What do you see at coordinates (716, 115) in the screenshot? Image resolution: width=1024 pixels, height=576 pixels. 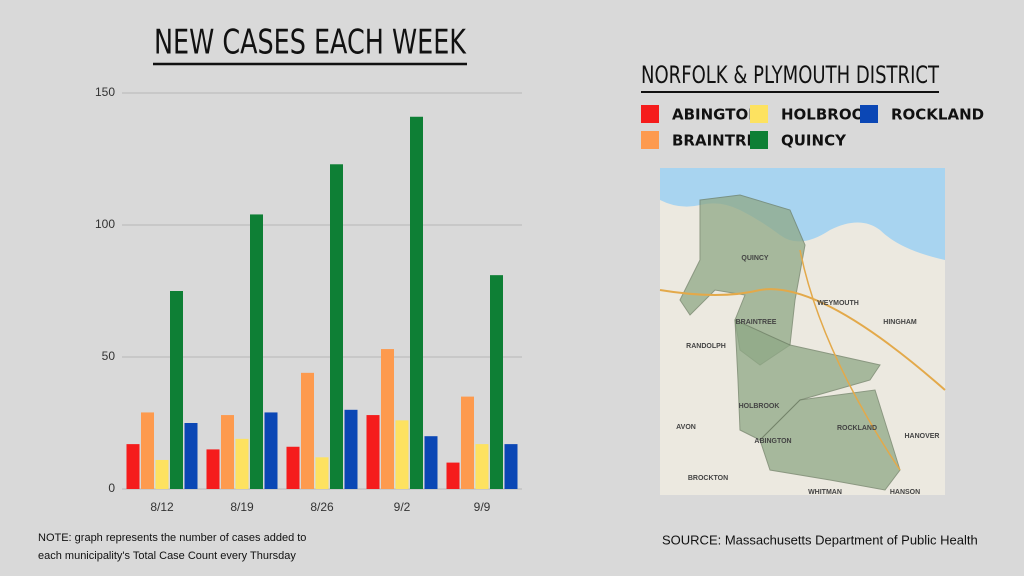 I see `legend-label: ABINGTON` at bounding box center [716, 115].